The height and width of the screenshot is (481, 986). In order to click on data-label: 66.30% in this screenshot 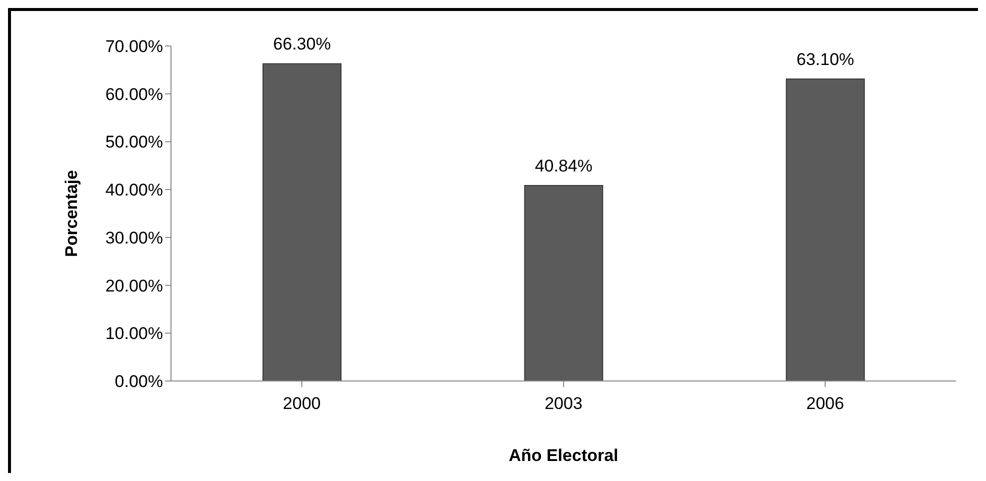, I will do `click(302, 44)`.